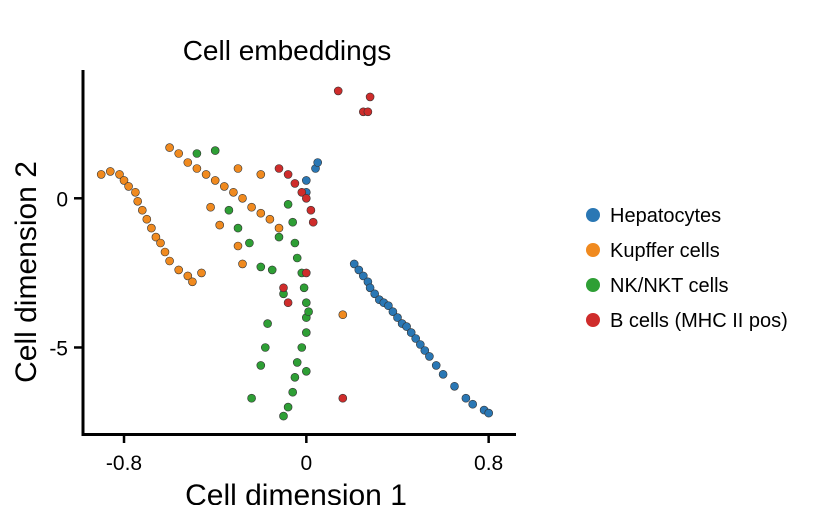 The image size is (819, 505). What do you see at coordinates (669, 286) in the screenshot?
I see `legend-label: NK/NKT cells` at bounding box center [669, 286].